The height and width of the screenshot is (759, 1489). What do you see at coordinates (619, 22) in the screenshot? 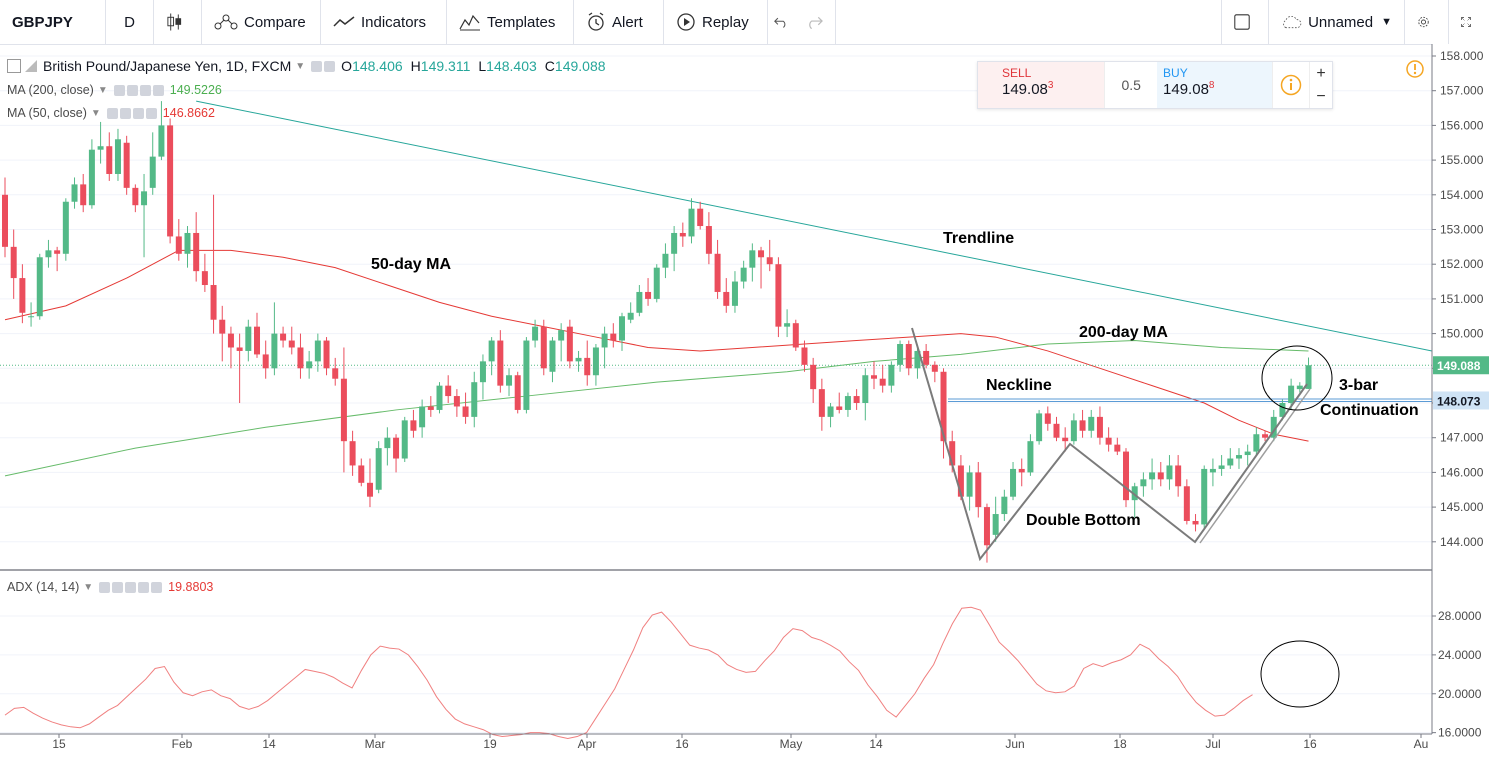
I see `alert-button: Alert` at bounding box center [619, 22].